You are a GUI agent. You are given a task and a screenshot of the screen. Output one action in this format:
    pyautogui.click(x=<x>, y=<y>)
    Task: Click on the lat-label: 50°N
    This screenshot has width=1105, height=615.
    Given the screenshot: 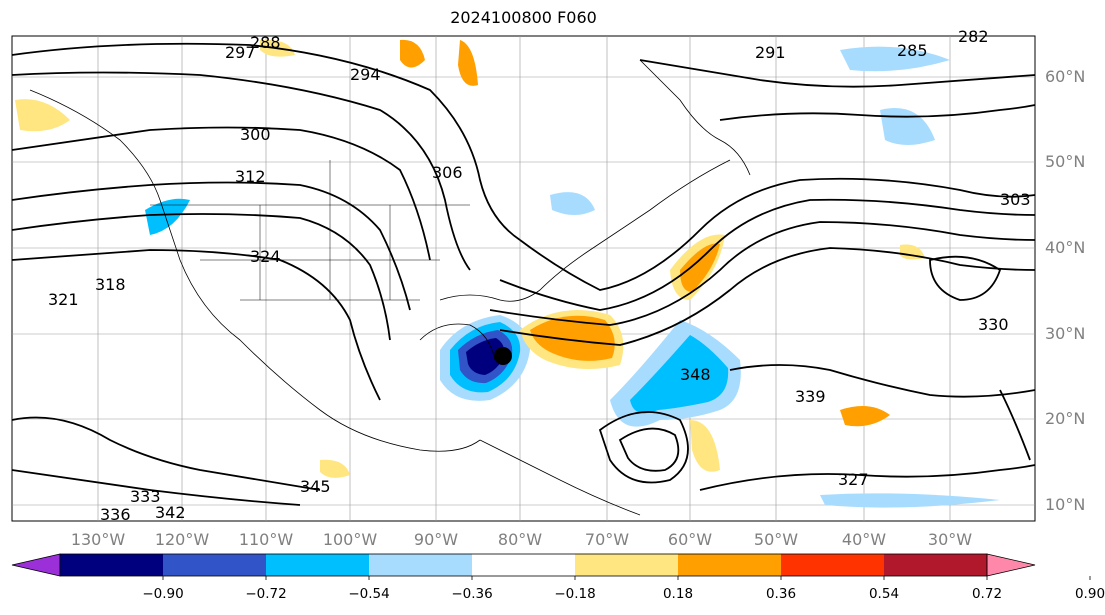 What is the action you would take?
    pyautogui.click(x=1065, y=161)
    